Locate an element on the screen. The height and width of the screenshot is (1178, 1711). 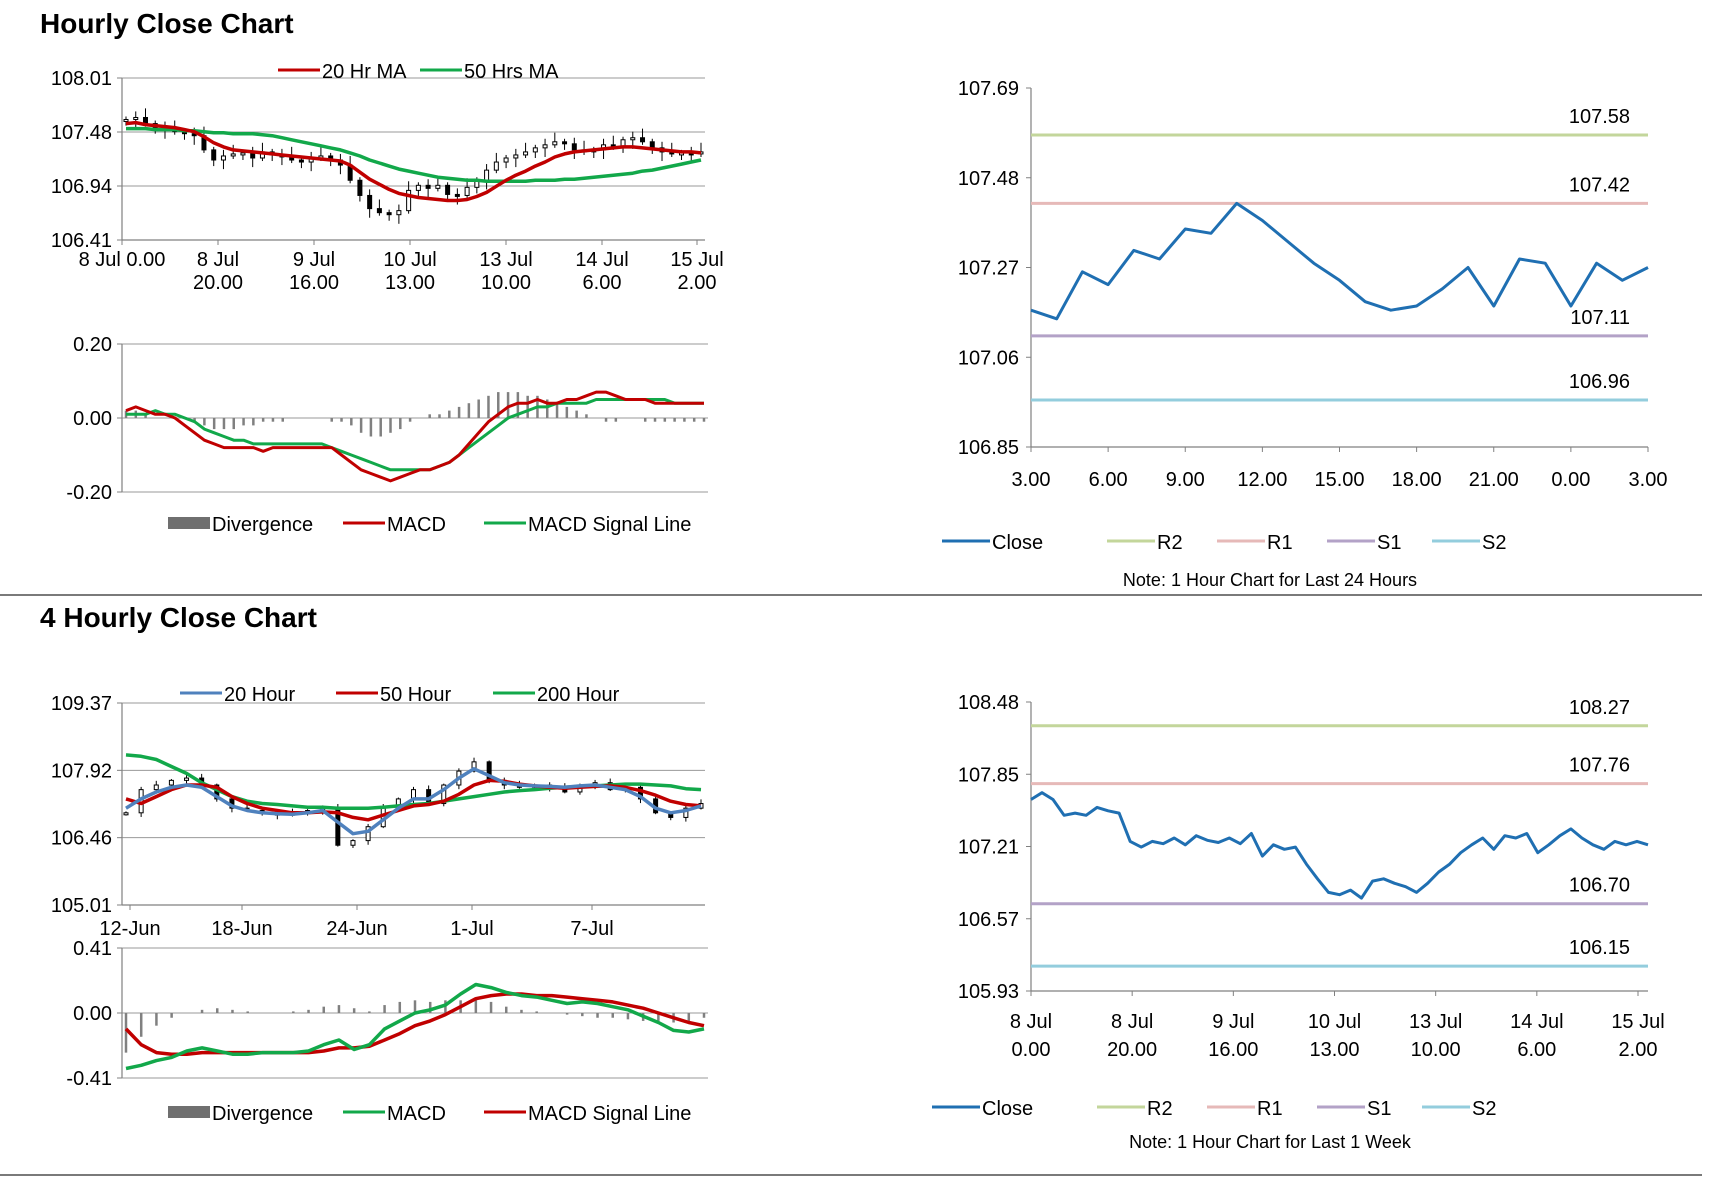
c24-level-label: 107.11 is located at coordinates (1600, 318).